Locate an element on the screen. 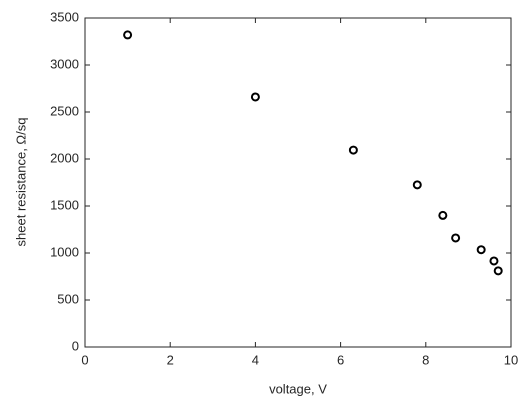 This screenshot has height=406, width=519. y-tick-label: 0 is located at coordinates (75, 345).